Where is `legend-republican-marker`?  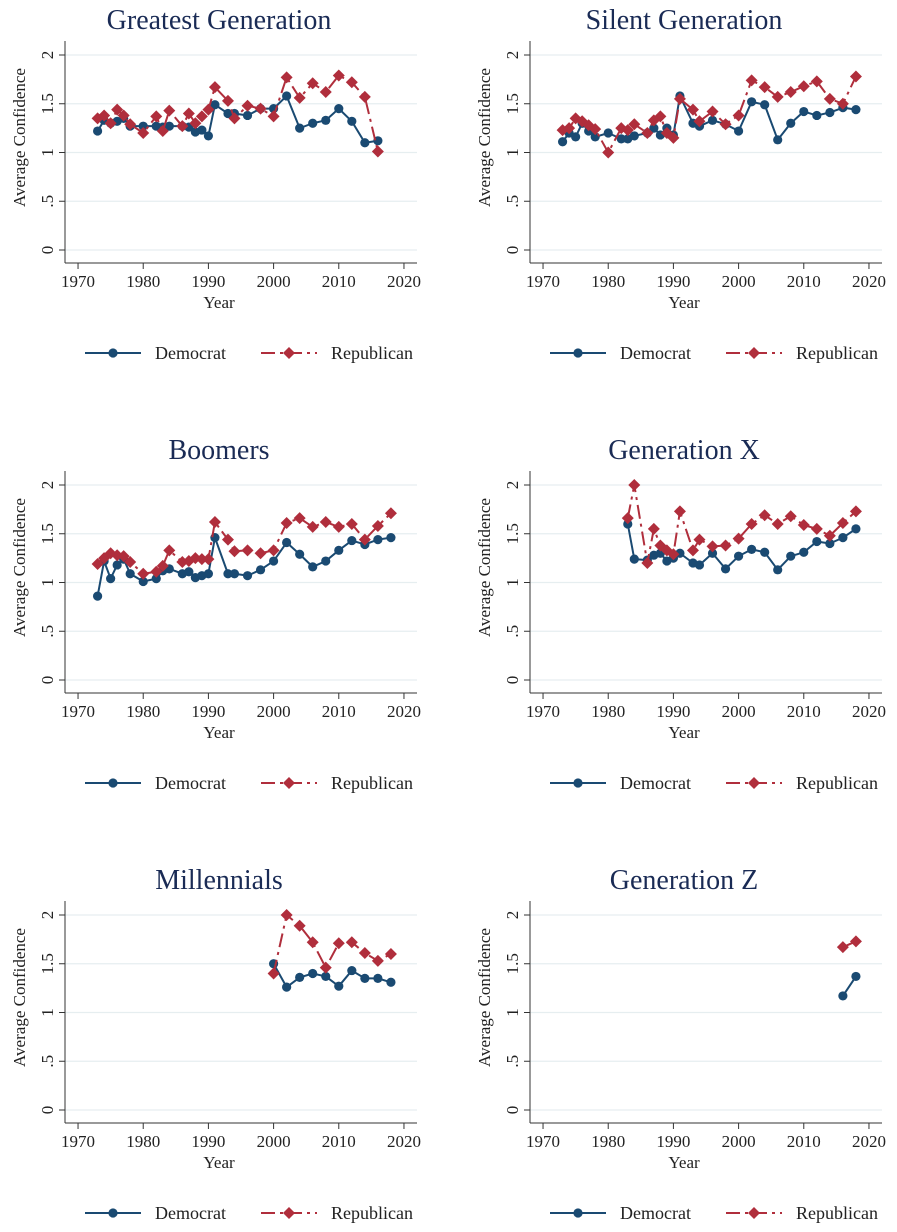 legend-republican-marker is located at coordinates (289, 1213).